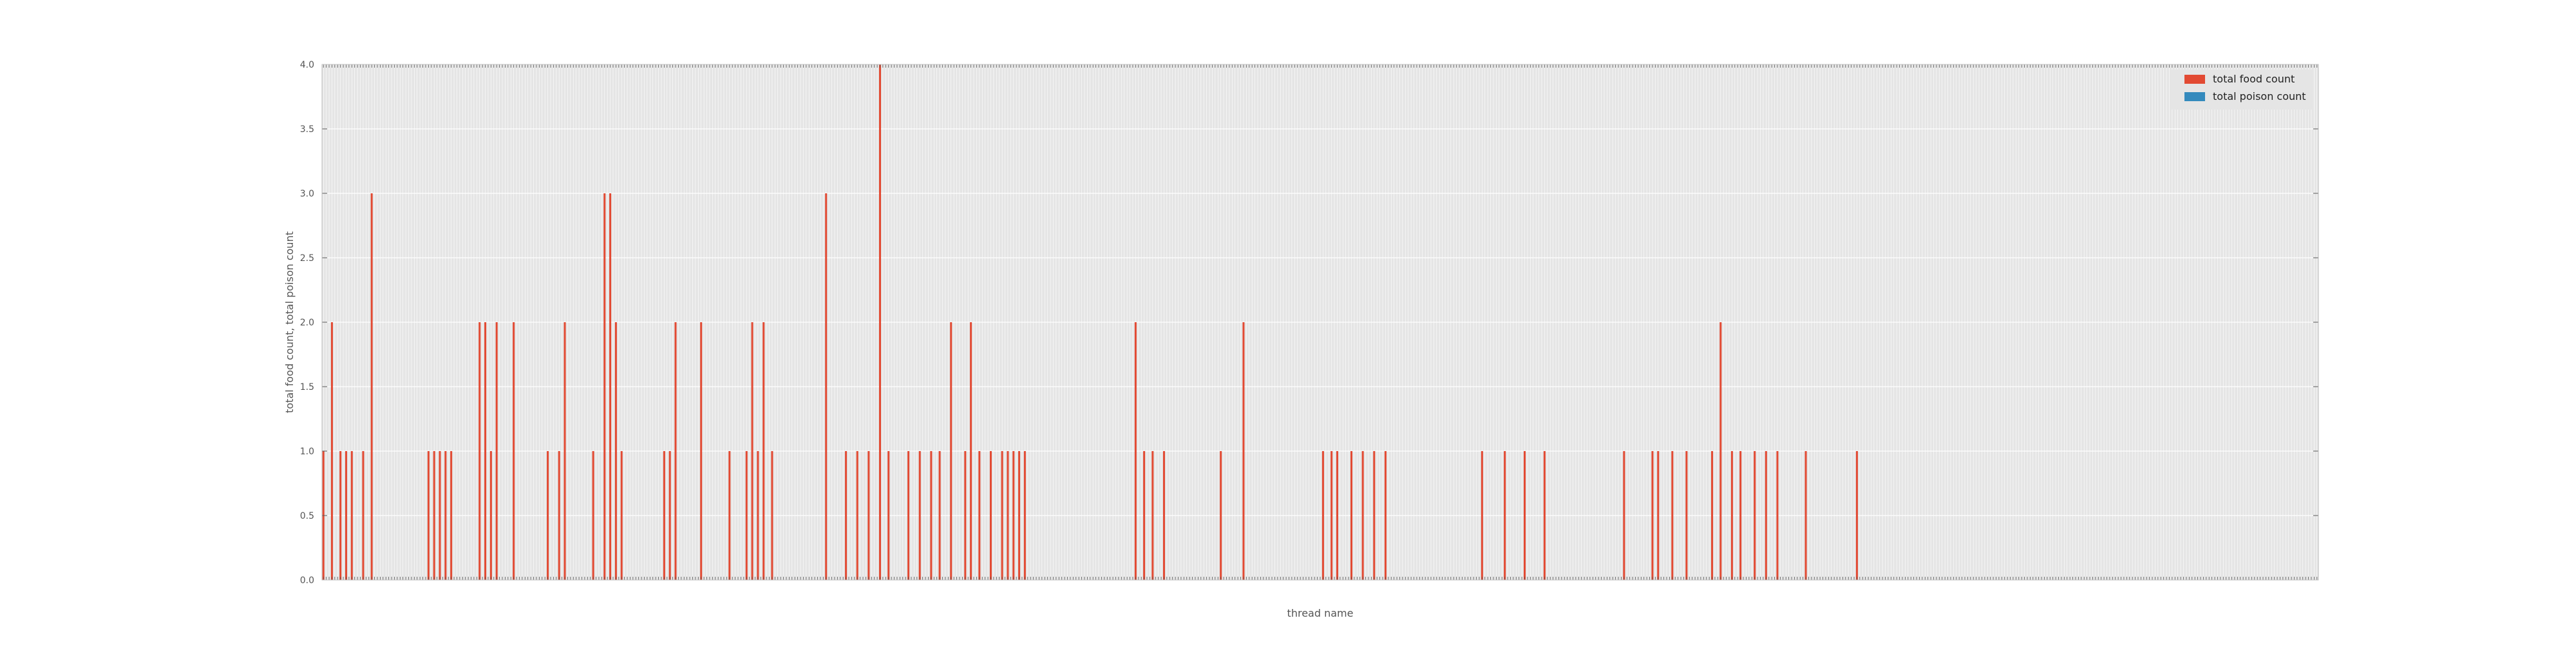 Image resolution: width=2576 pixels, height=647 pixels. What do you see at coordinates (307, 65) in the screenshot?
I see `y-tick-label: 4.0` at bounding box center [307, 65].